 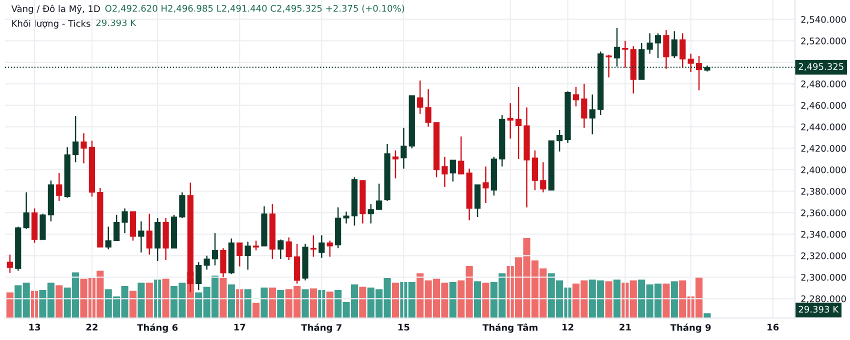 I want to click on y-tick-label: 2,480.000, so click(x=823, y=84).